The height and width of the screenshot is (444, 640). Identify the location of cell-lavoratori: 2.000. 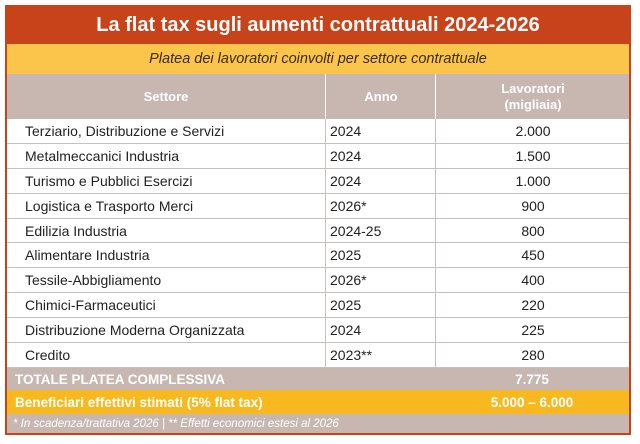
(532, 131).